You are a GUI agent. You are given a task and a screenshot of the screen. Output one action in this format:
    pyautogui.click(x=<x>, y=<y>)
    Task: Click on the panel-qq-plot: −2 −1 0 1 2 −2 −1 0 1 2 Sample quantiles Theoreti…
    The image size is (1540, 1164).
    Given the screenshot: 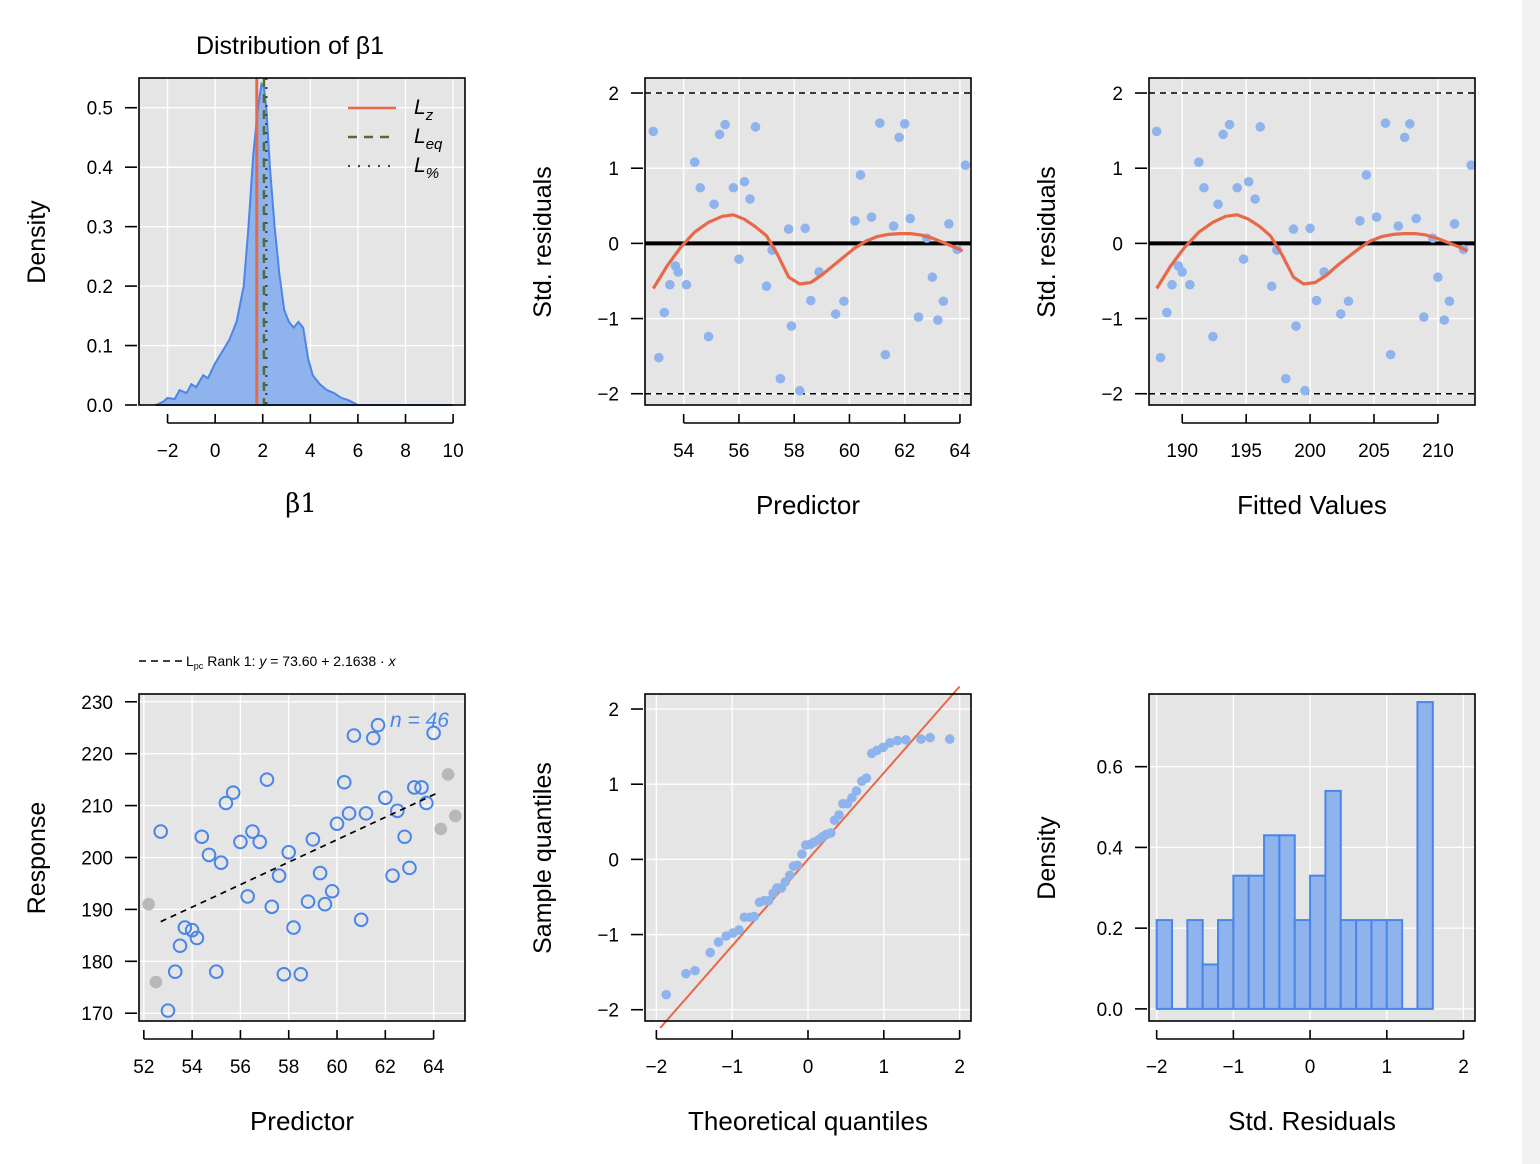 What is the action you would take?
    pyautogui.click(x=750, y=910)
    